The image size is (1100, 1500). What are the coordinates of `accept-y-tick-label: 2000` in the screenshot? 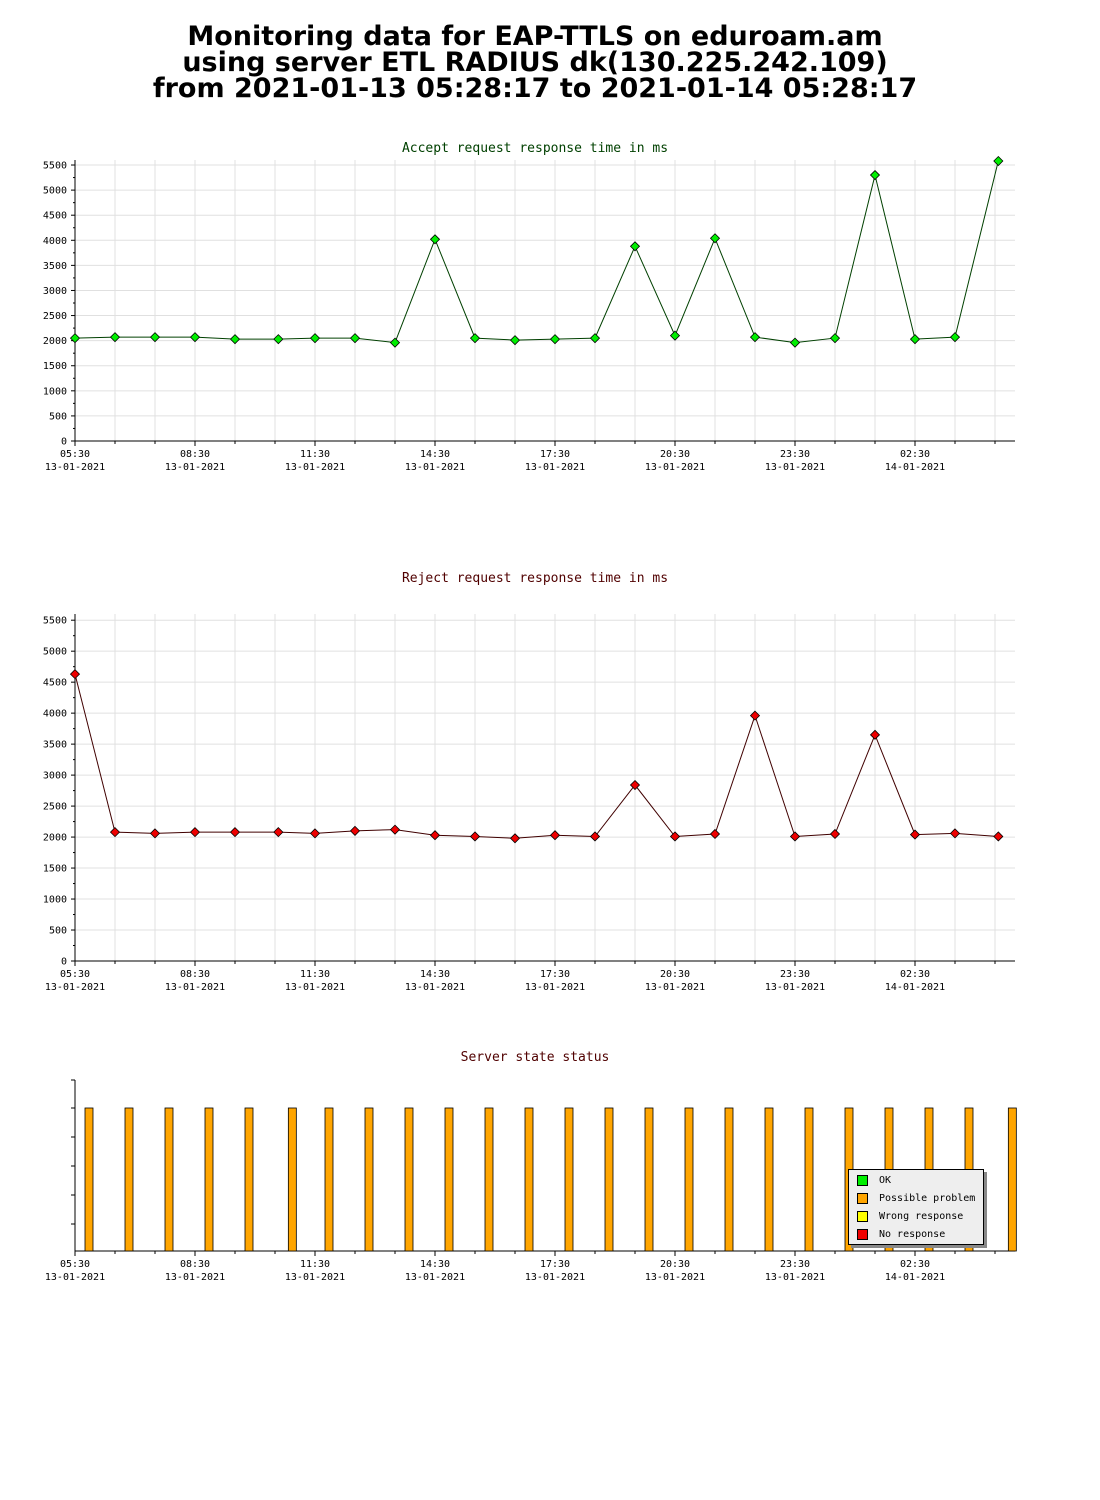 It's located at (55, 341).